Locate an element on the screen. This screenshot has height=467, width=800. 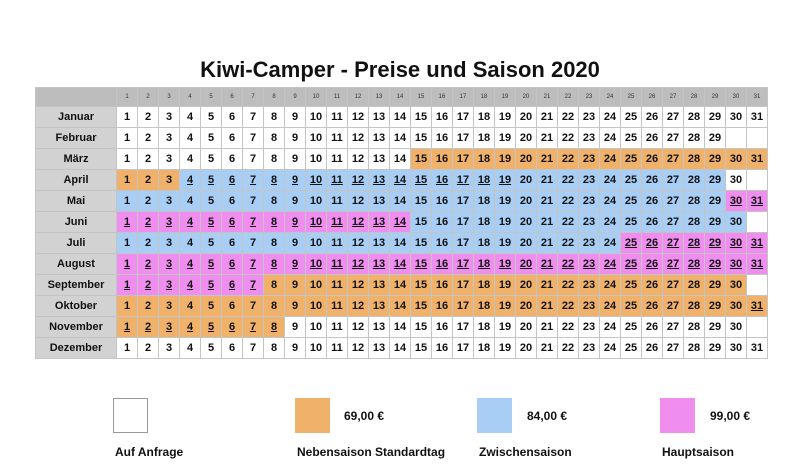
day-cell: 27 is located at coordinates (673, 285).